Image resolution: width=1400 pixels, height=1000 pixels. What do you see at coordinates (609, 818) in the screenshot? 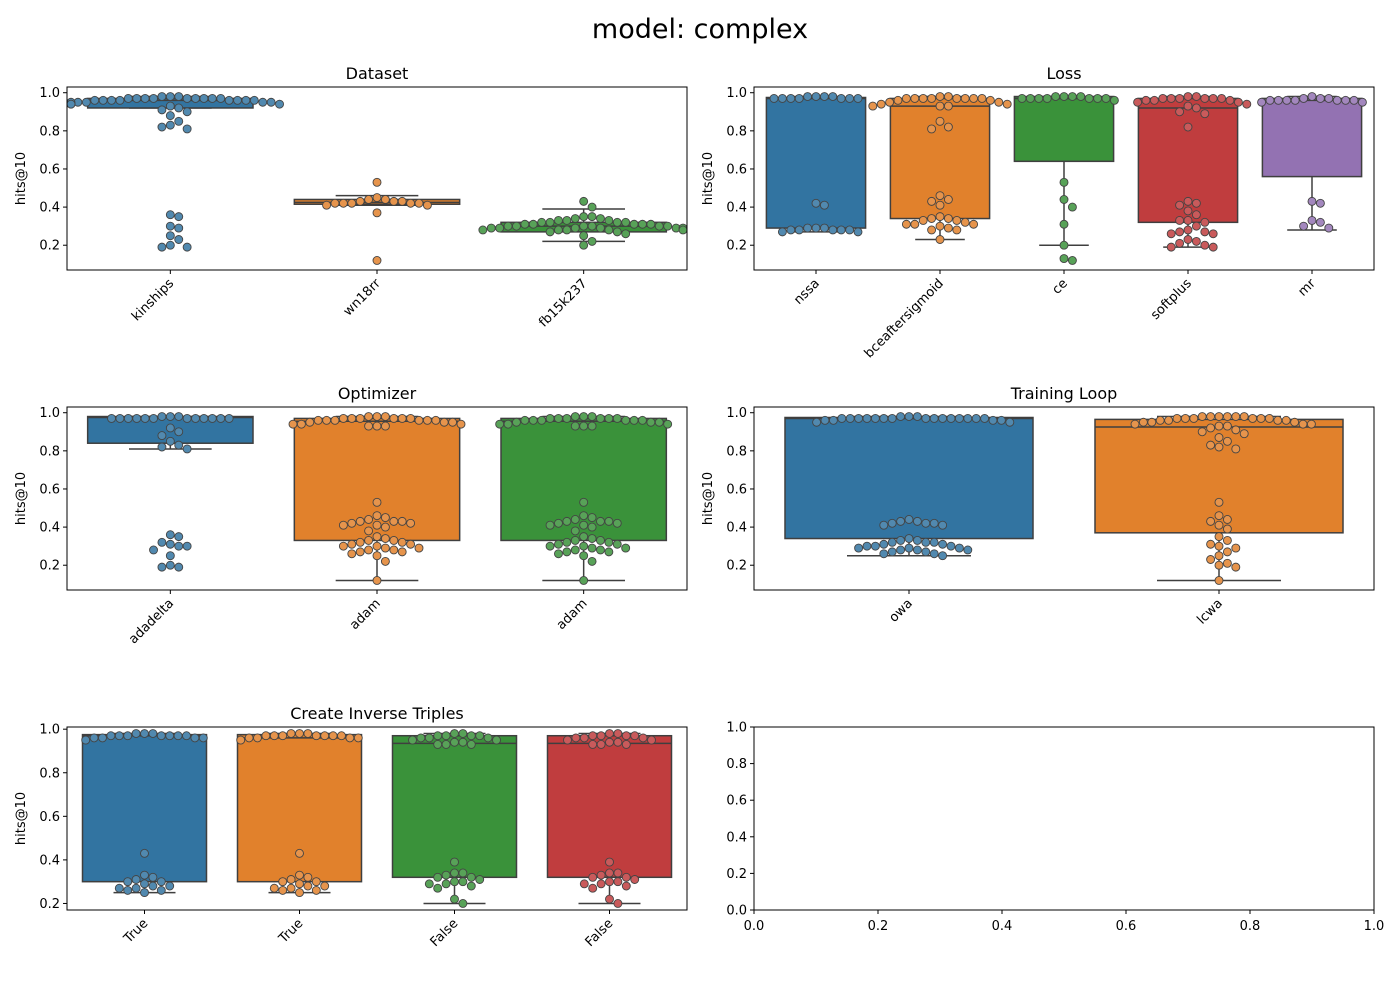
I see `box-group-False` at bounding box center [609, 818].